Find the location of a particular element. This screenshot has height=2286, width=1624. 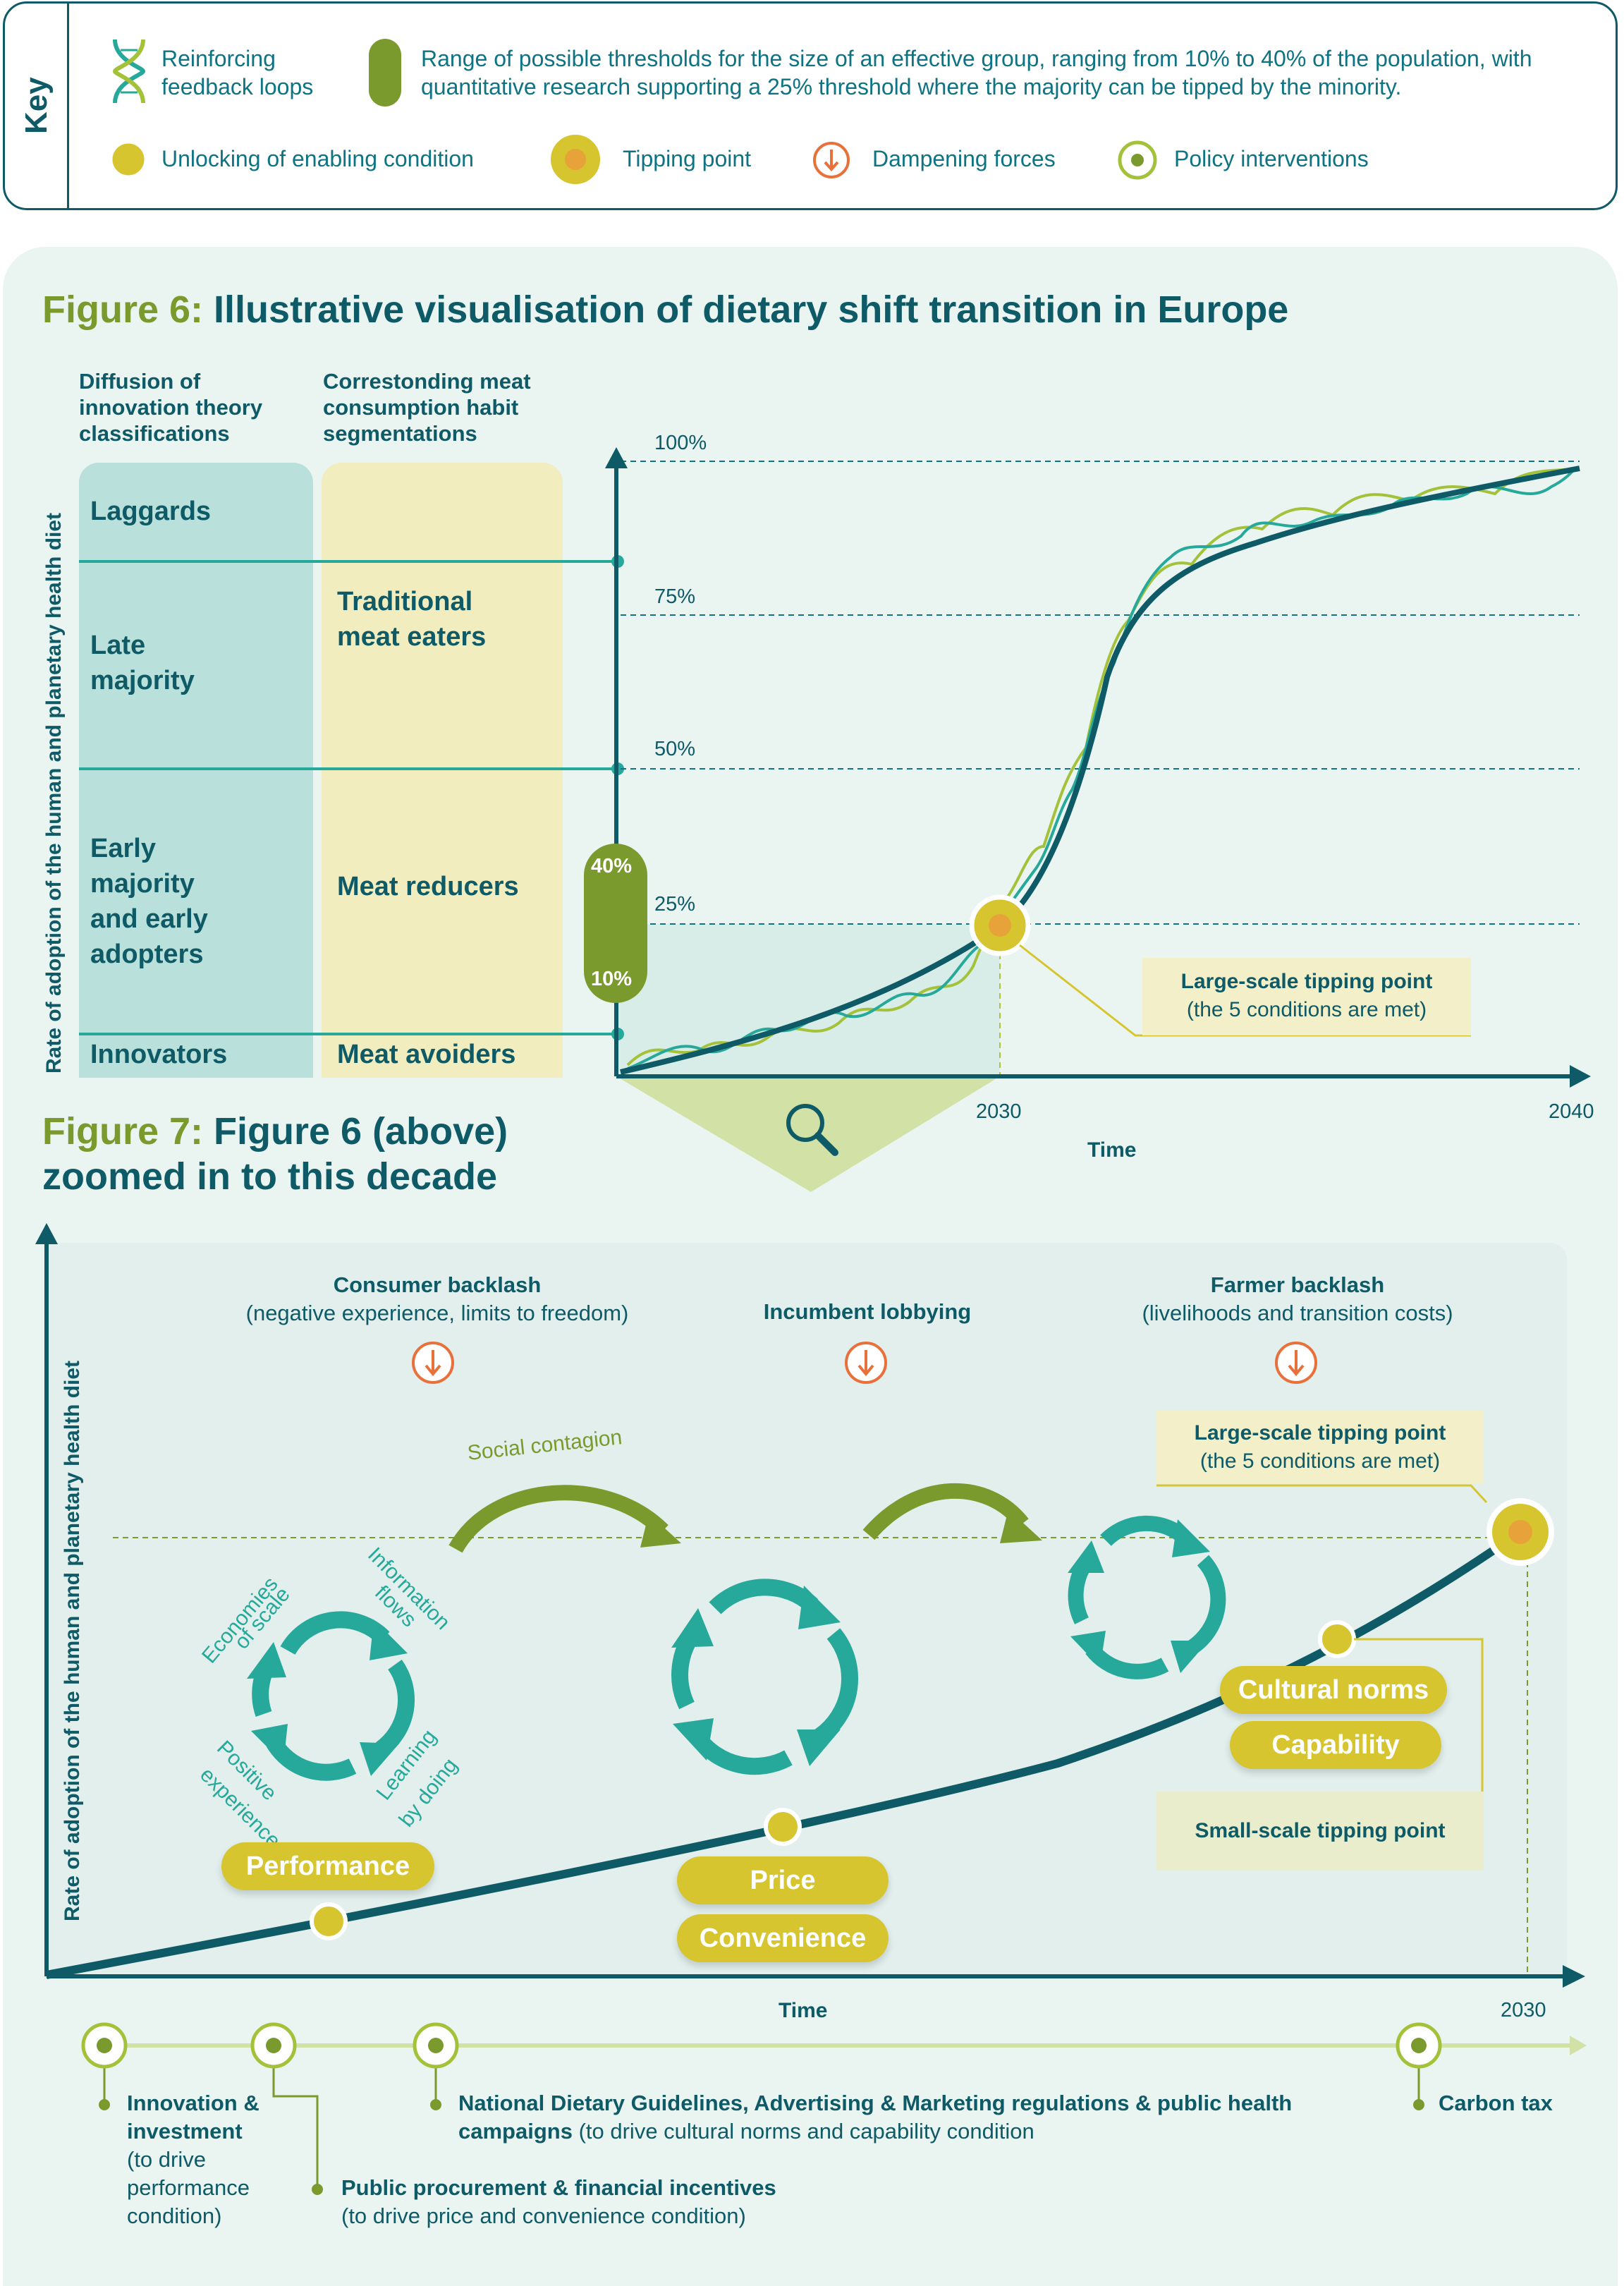

pill-convenience: Convenience is located at coordinates (783, 1938).